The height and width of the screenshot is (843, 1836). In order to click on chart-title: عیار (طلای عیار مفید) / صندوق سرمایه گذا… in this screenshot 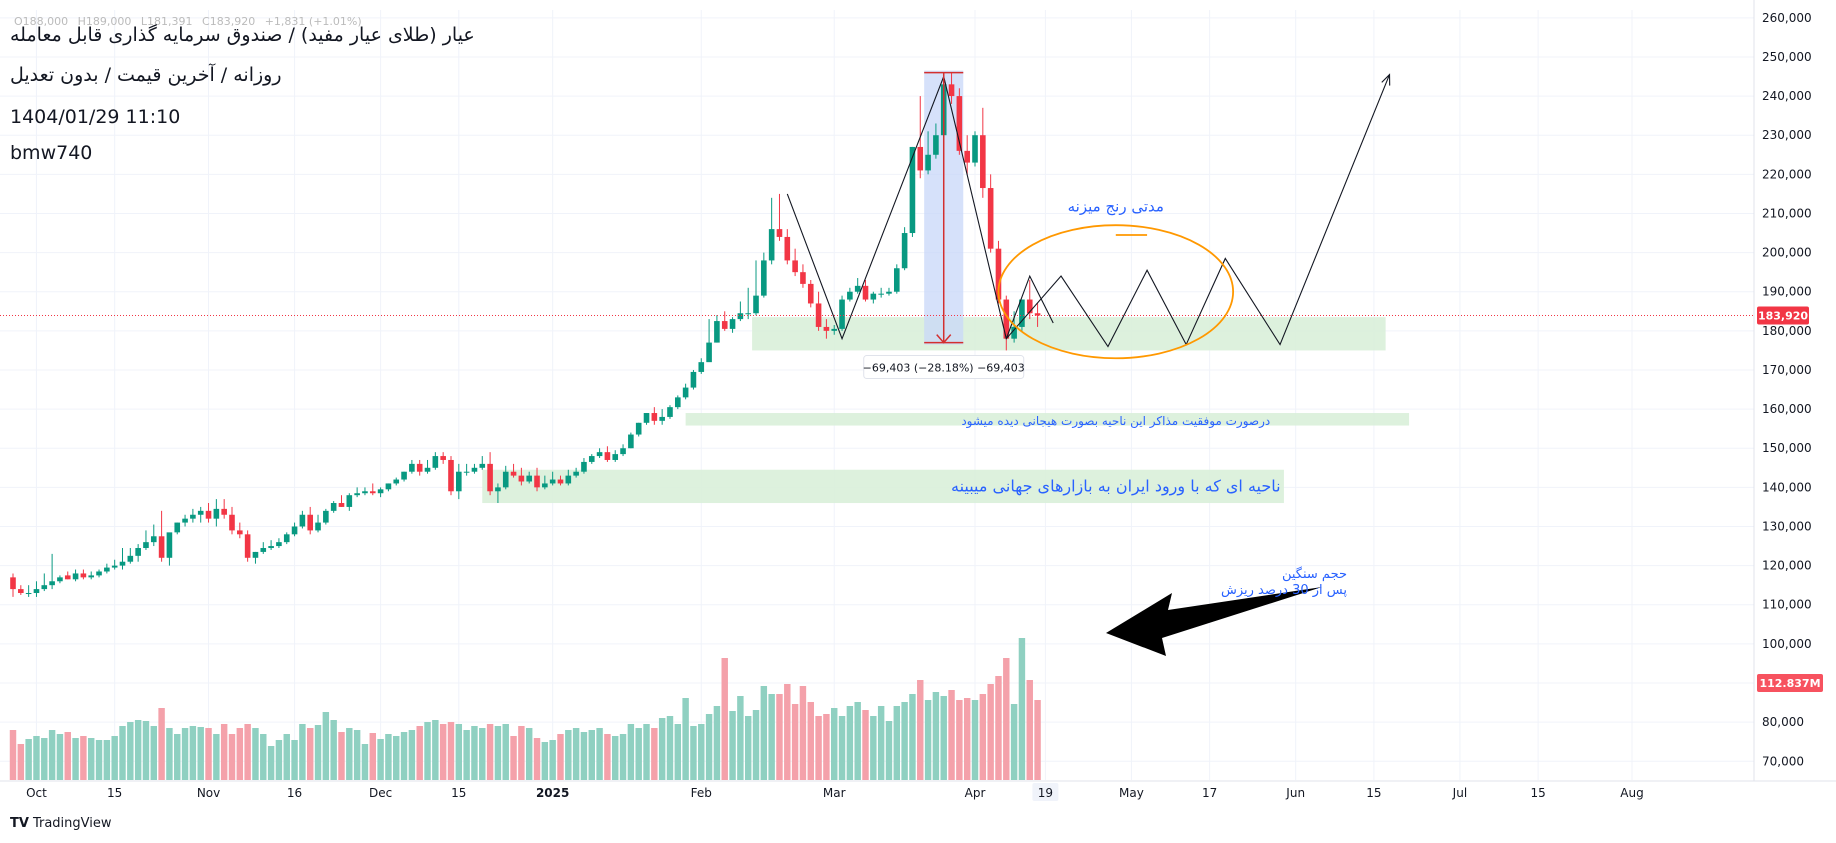, I will do `click(242, 35)`.